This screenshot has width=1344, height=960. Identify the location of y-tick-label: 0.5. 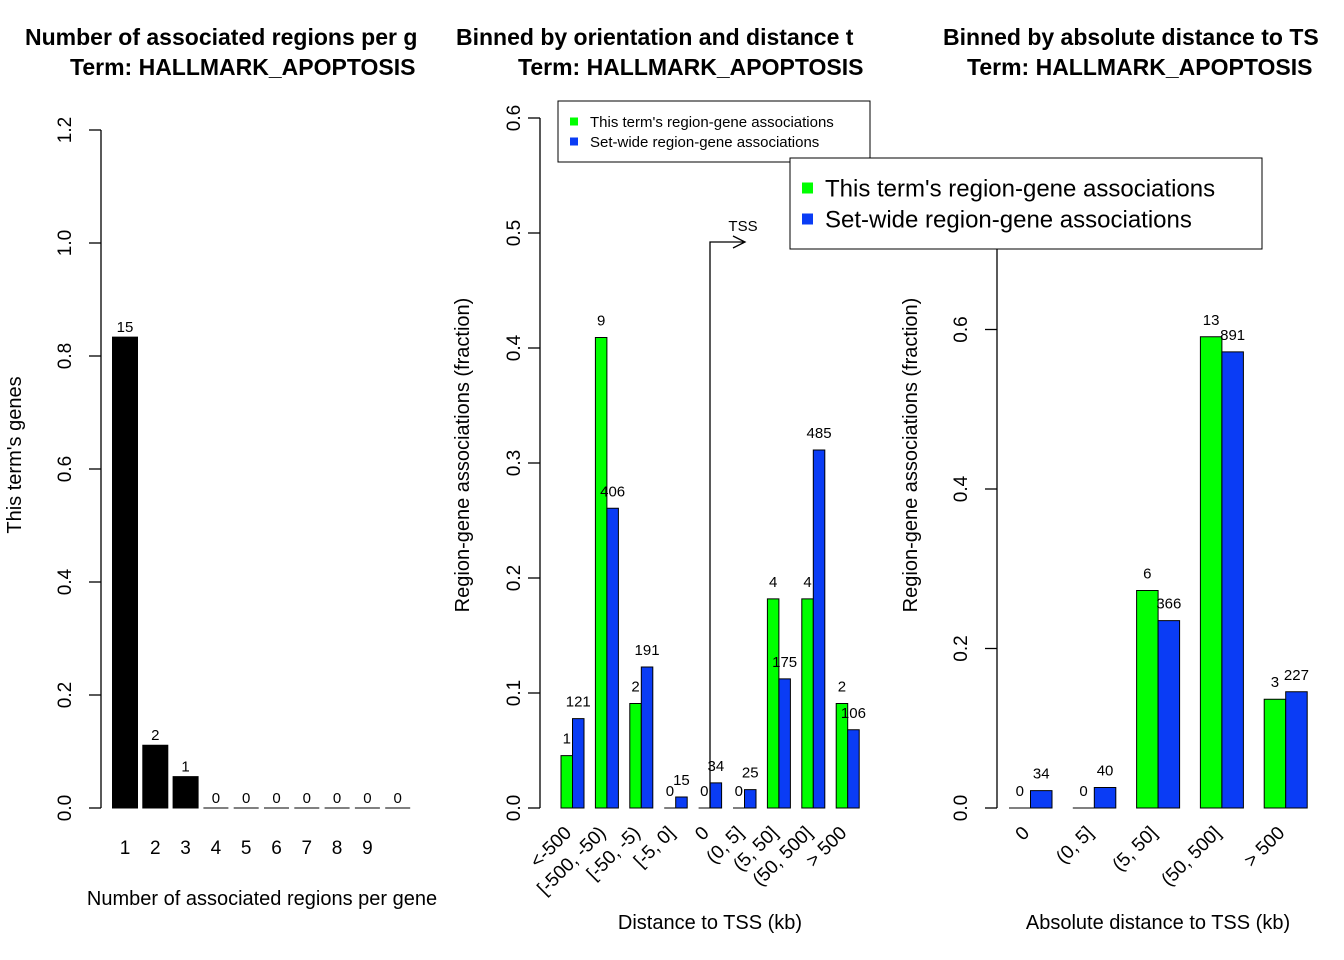
(514, 233).